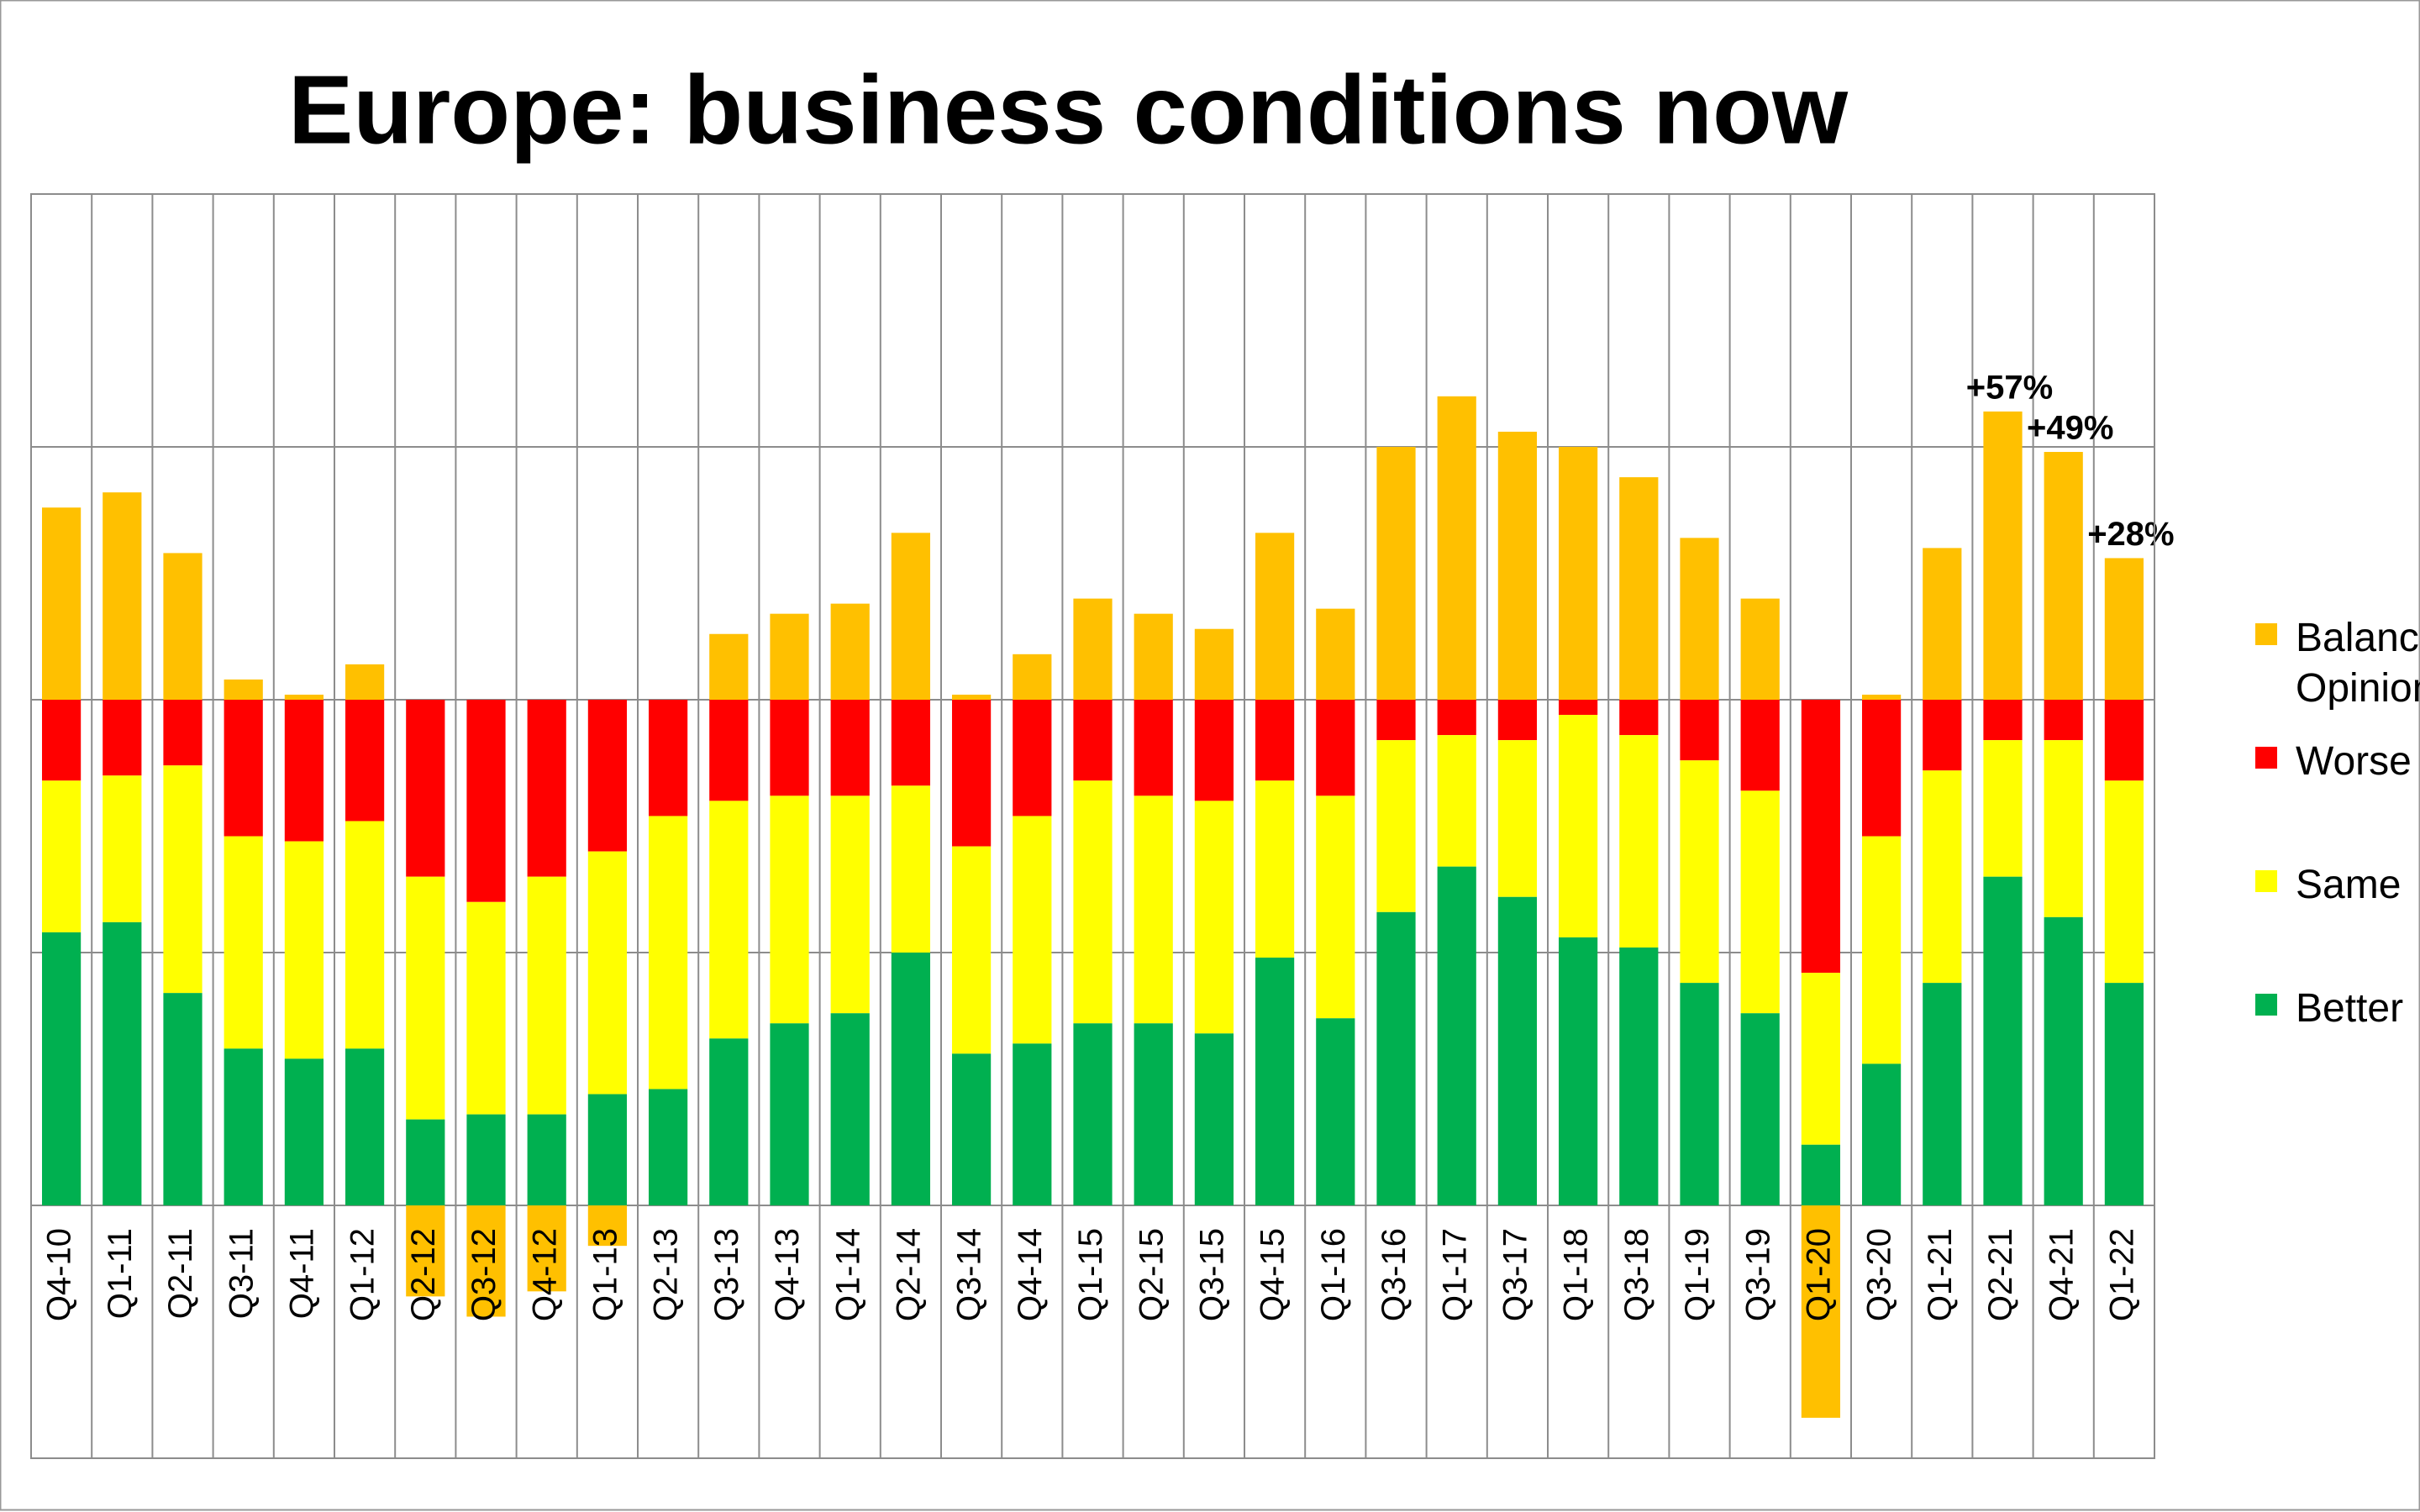 The width and height of the screenshot is (2420, 1512). What do you see at coordinates (180, 1273) in the screenshot?
I see `x-tick-label: Q2-11` at bounding box center [180, 1273].